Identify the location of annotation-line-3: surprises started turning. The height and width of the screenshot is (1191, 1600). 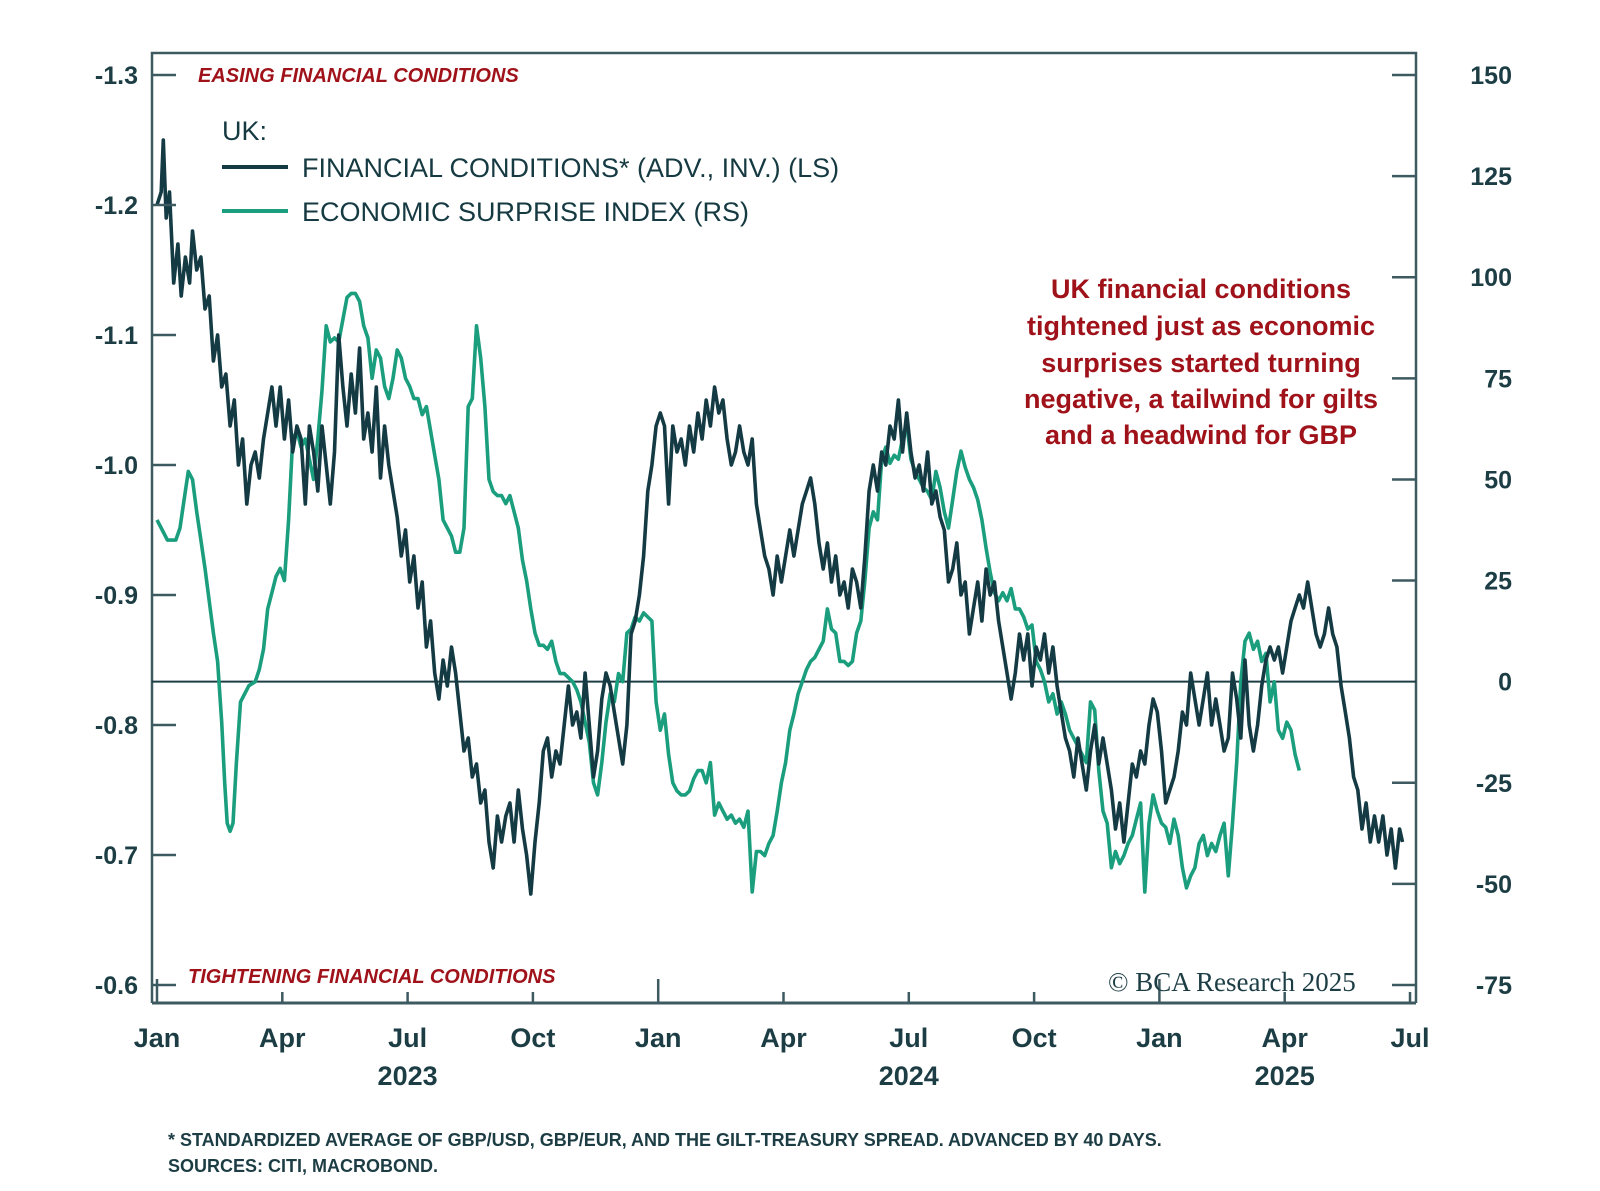
(1201, 363).